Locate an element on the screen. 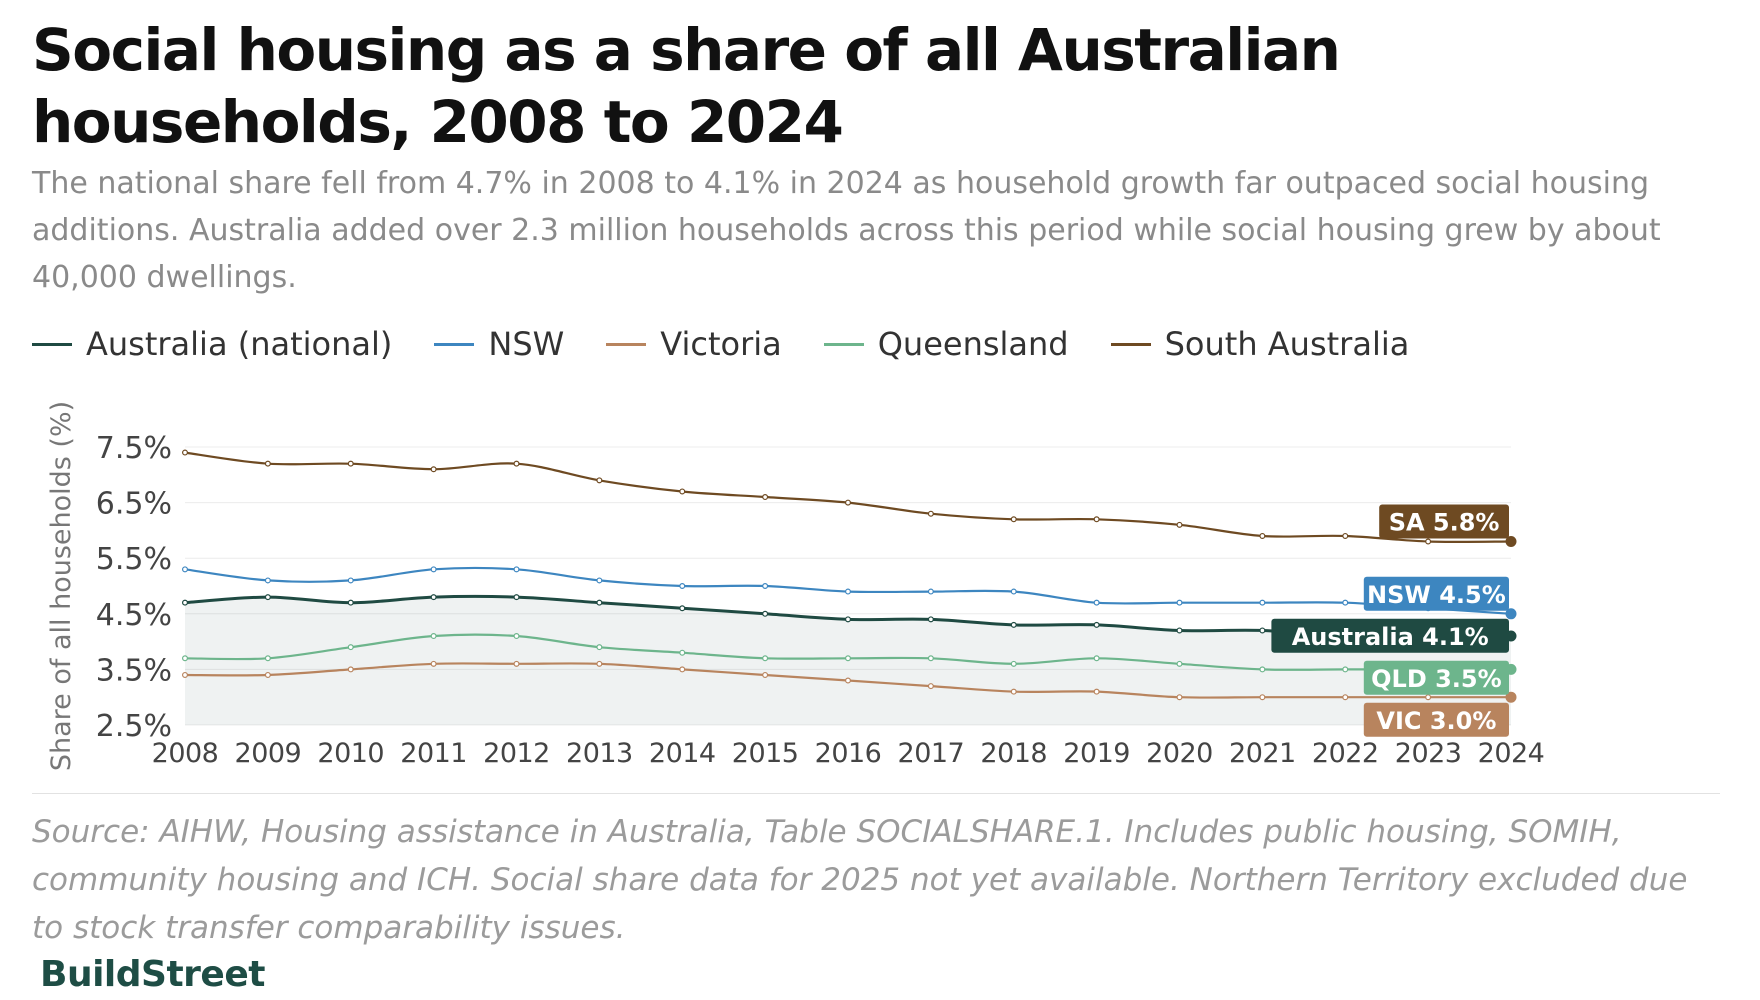 This screenshot has width=1760, height=1000. end-label-text: VIC 3.0% is located at coordinates (1436, 721).